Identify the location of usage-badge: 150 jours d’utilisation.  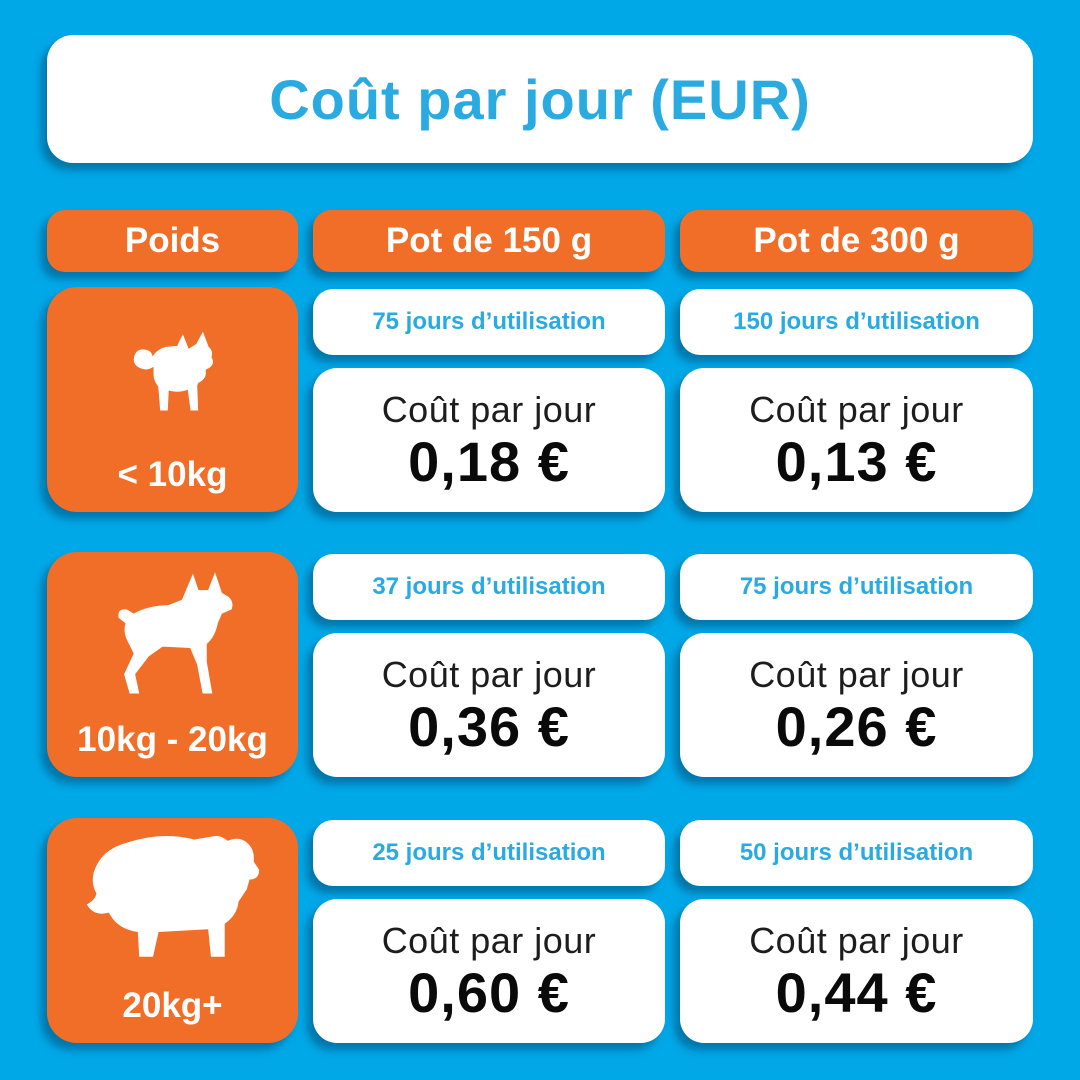
(856, 322).